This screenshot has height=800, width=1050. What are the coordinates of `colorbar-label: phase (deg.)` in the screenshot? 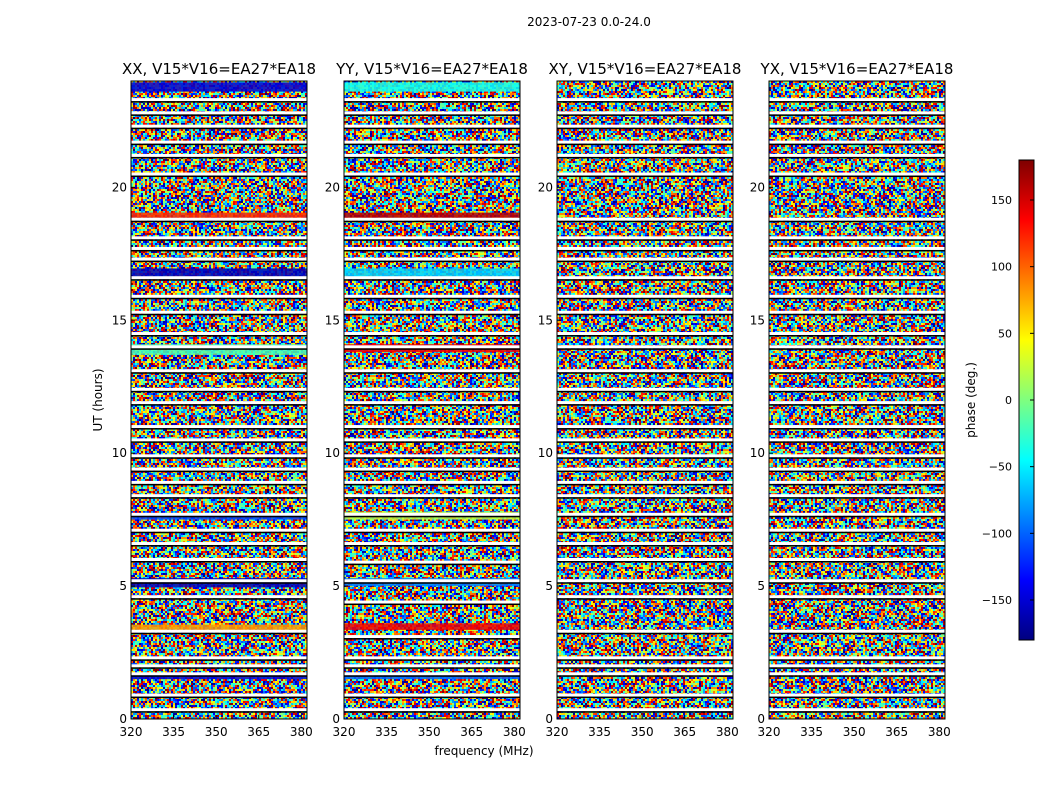 It's located at (971, 400).